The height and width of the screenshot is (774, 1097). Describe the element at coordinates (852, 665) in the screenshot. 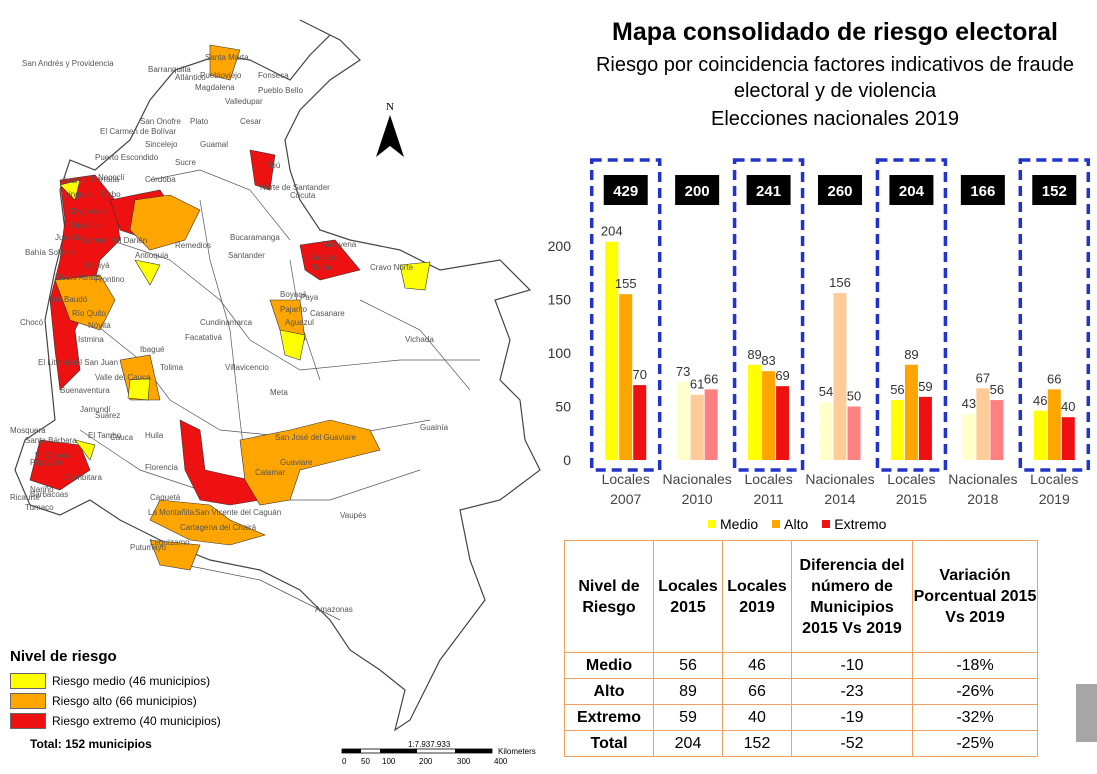

I see `table-cell: -10` at that location.